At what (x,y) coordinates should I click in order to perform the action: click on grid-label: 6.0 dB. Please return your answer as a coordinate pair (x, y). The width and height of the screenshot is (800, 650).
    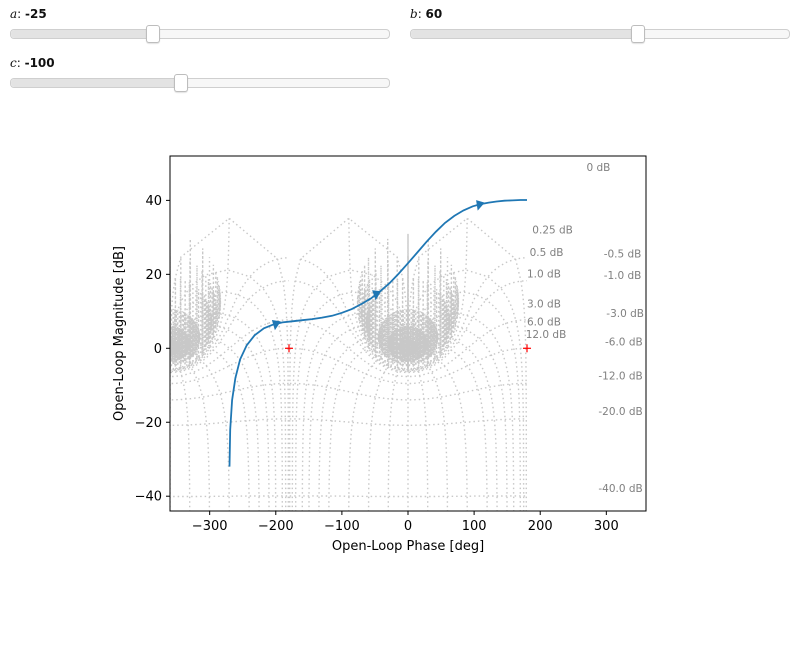
    Looking at the image, I should click on (544, 322).